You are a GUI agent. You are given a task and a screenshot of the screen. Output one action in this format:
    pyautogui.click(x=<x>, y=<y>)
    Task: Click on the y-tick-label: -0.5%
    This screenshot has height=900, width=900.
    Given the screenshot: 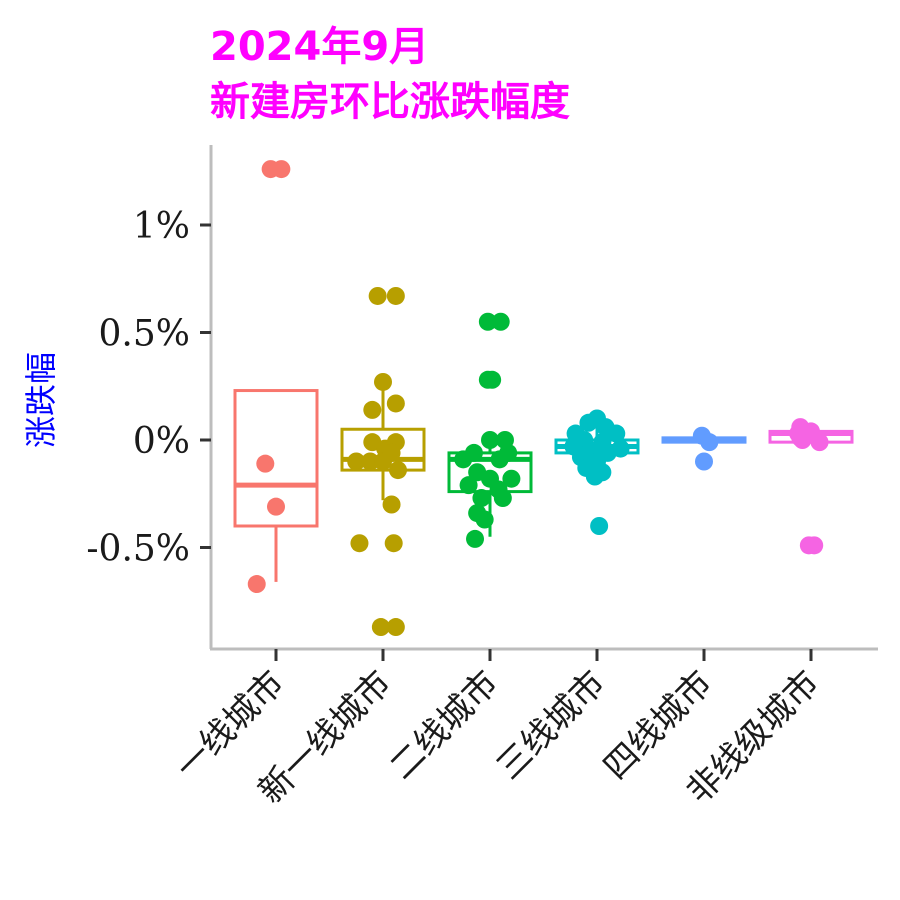 What is the action you would take?
    pyautogui.click(x=138, y=549)
    